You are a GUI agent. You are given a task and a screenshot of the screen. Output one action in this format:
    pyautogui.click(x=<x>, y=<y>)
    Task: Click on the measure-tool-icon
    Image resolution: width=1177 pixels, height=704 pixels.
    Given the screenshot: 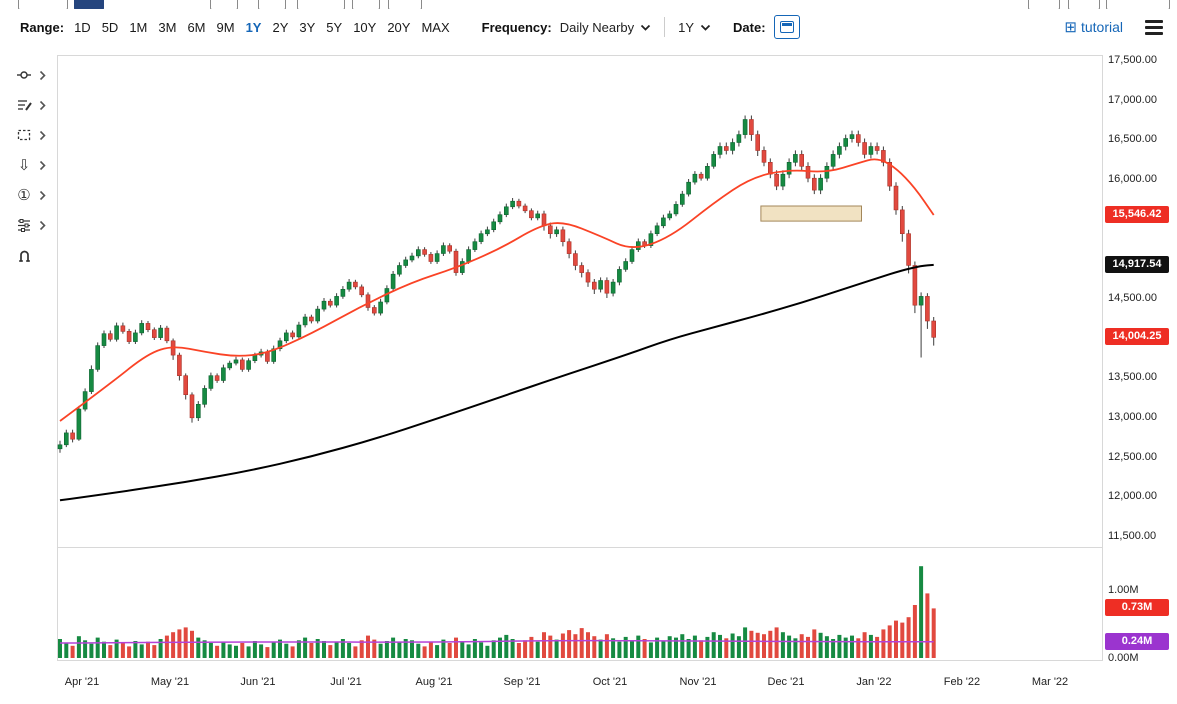 What is the action you would take?
    pyautogui.click(x=24, y=75)
    